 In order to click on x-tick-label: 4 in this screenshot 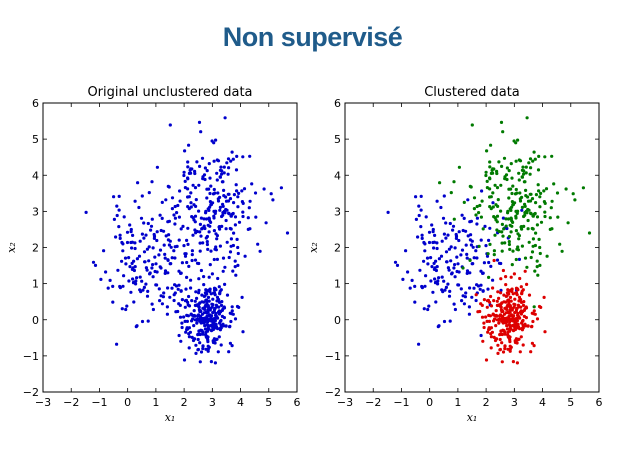, I will do `click(240, 402)`.